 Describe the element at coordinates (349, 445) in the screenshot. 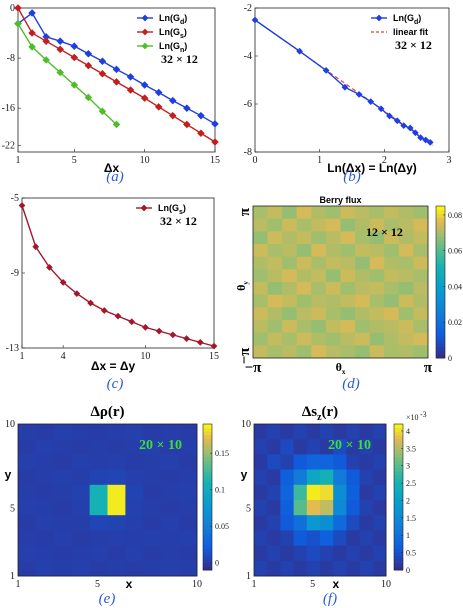

I see `lattice-size-label: 20 × 10` at that location.